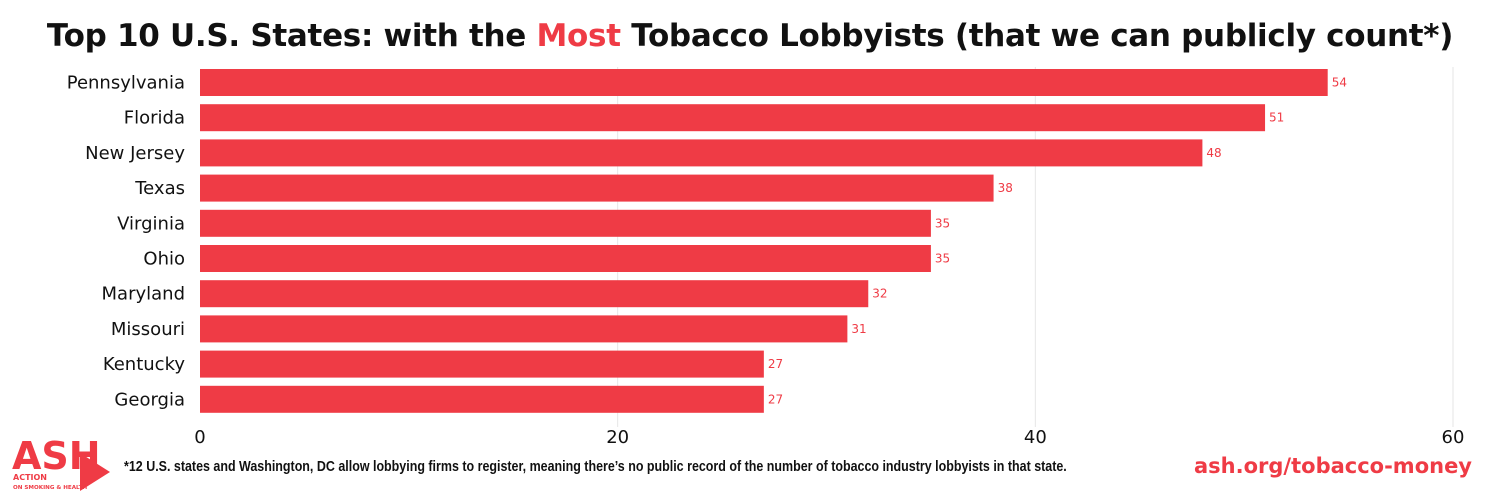  Describe the element at coordinates (291, 36) in the screenshot. I see `title-prefix: Top 10 U.S. States: with the` at that location.